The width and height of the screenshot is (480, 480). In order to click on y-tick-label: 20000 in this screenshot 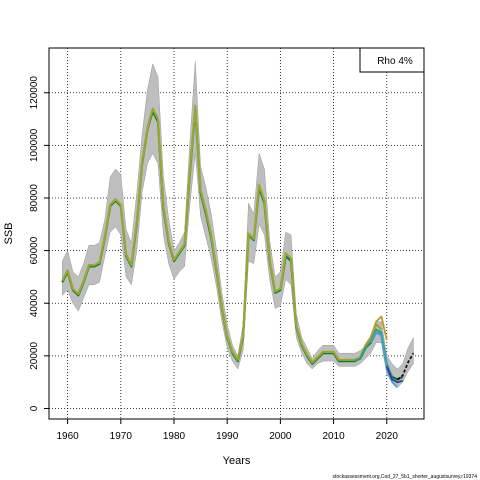, I will do `click(34, 356)`.